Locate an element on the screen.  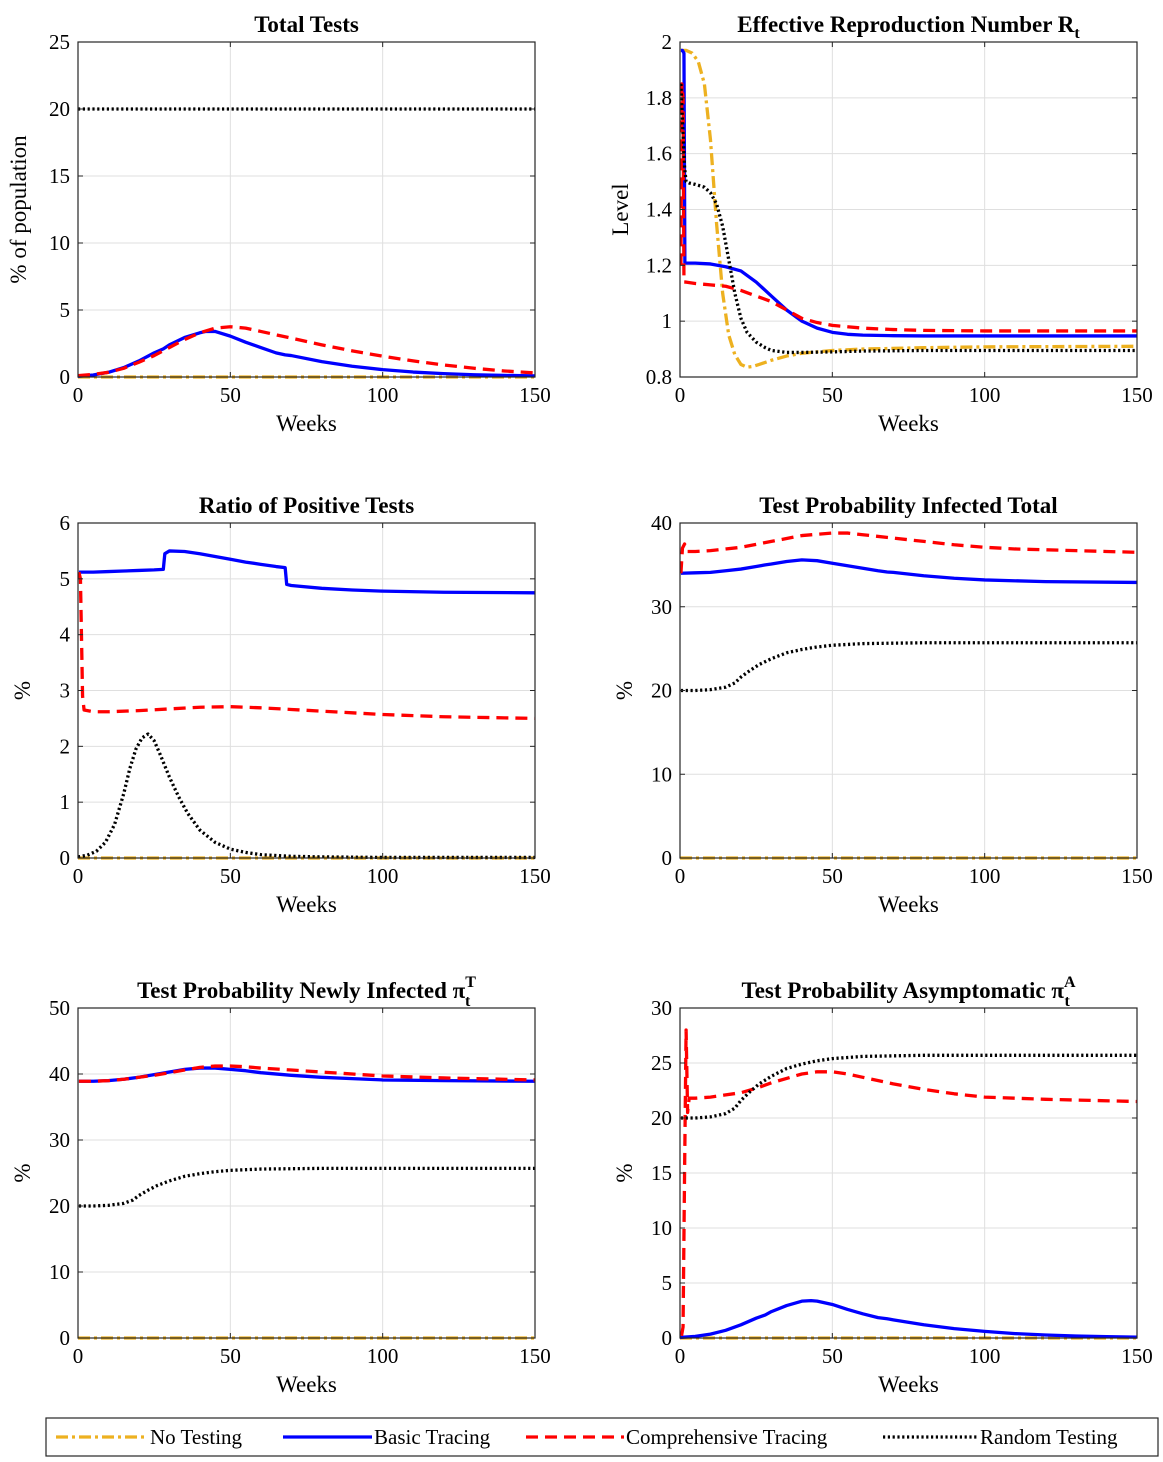
y-tick-label: 4 is located at coordinates (65, 635).